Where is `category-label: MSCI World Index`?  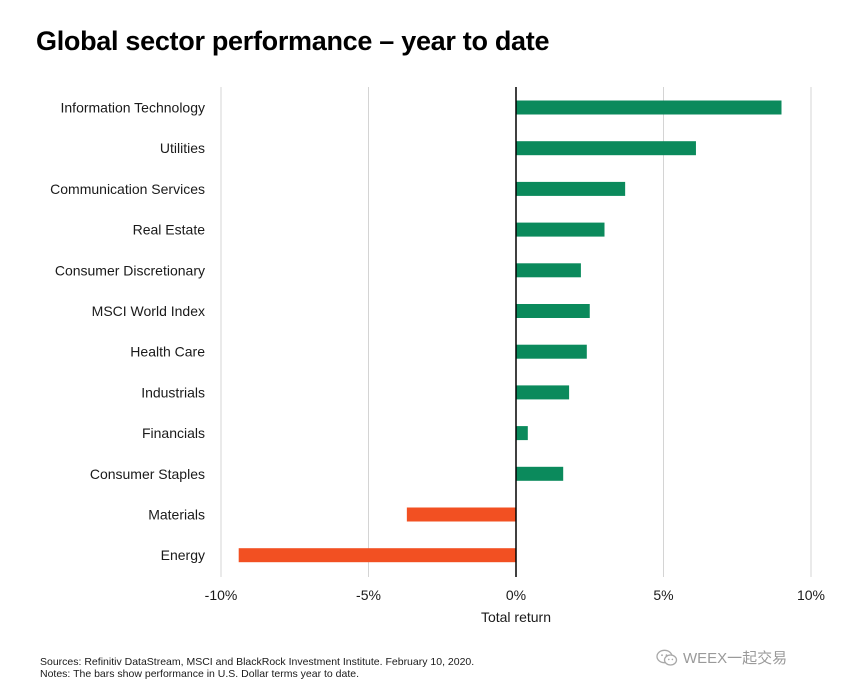
category-label: MSCI World Index is located at coordinates (148, 311).